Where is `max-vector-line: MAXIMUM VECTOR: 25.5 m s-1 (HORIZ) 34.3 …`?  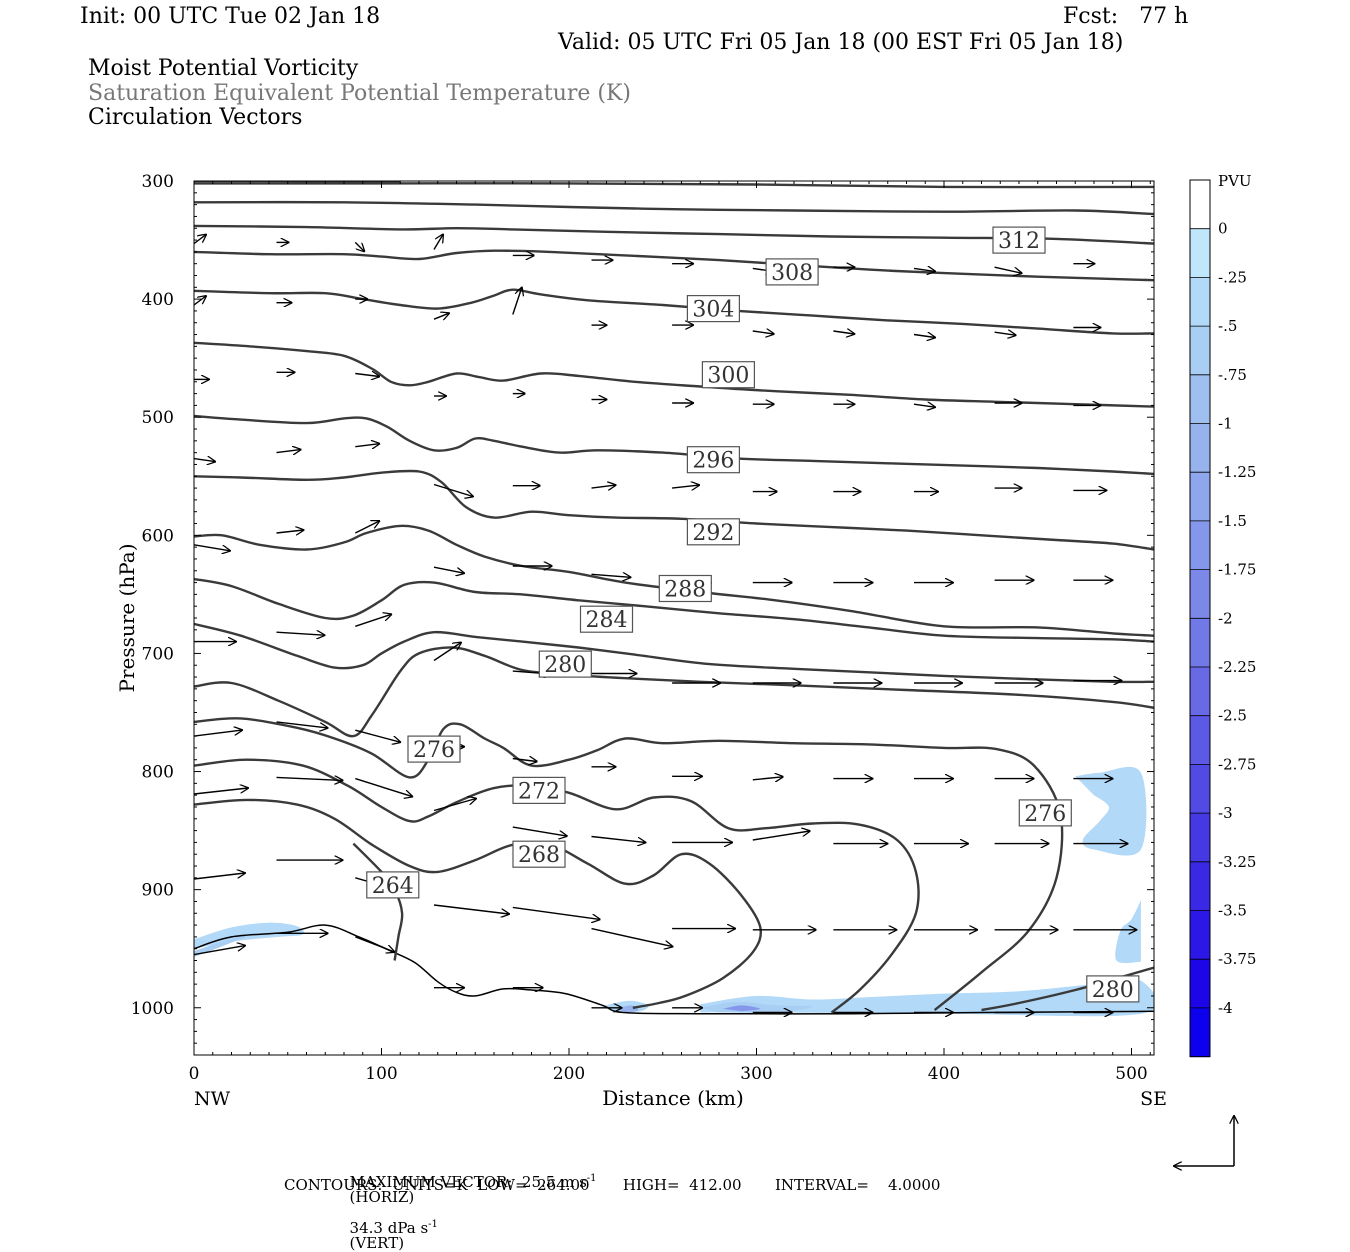 max-vector-line: MAXIMUM VECTOR: 25.5 m s-1 (HORIZ) 34.3 … is located at coordinates (468, 1205).